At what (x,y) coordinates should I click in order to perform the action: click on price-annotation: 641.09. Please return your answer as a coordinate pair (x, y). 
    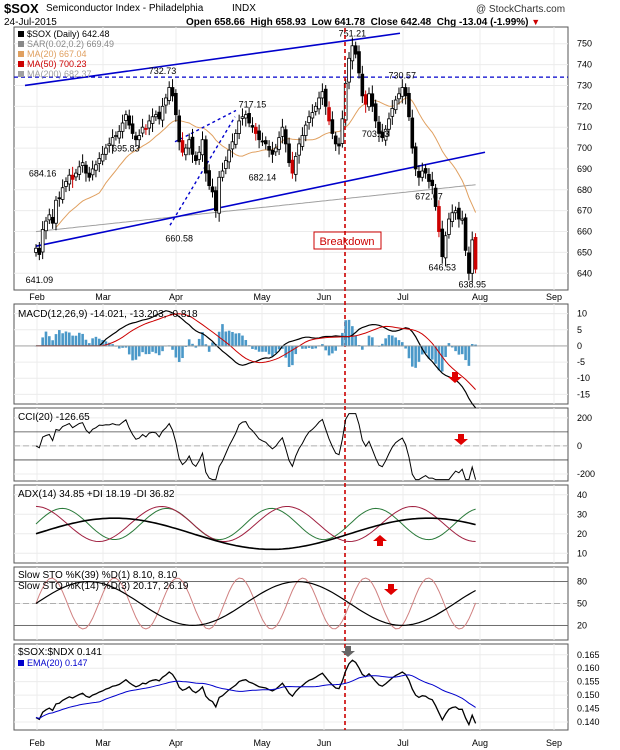
    Looking at the image, I should click on (40, 280).